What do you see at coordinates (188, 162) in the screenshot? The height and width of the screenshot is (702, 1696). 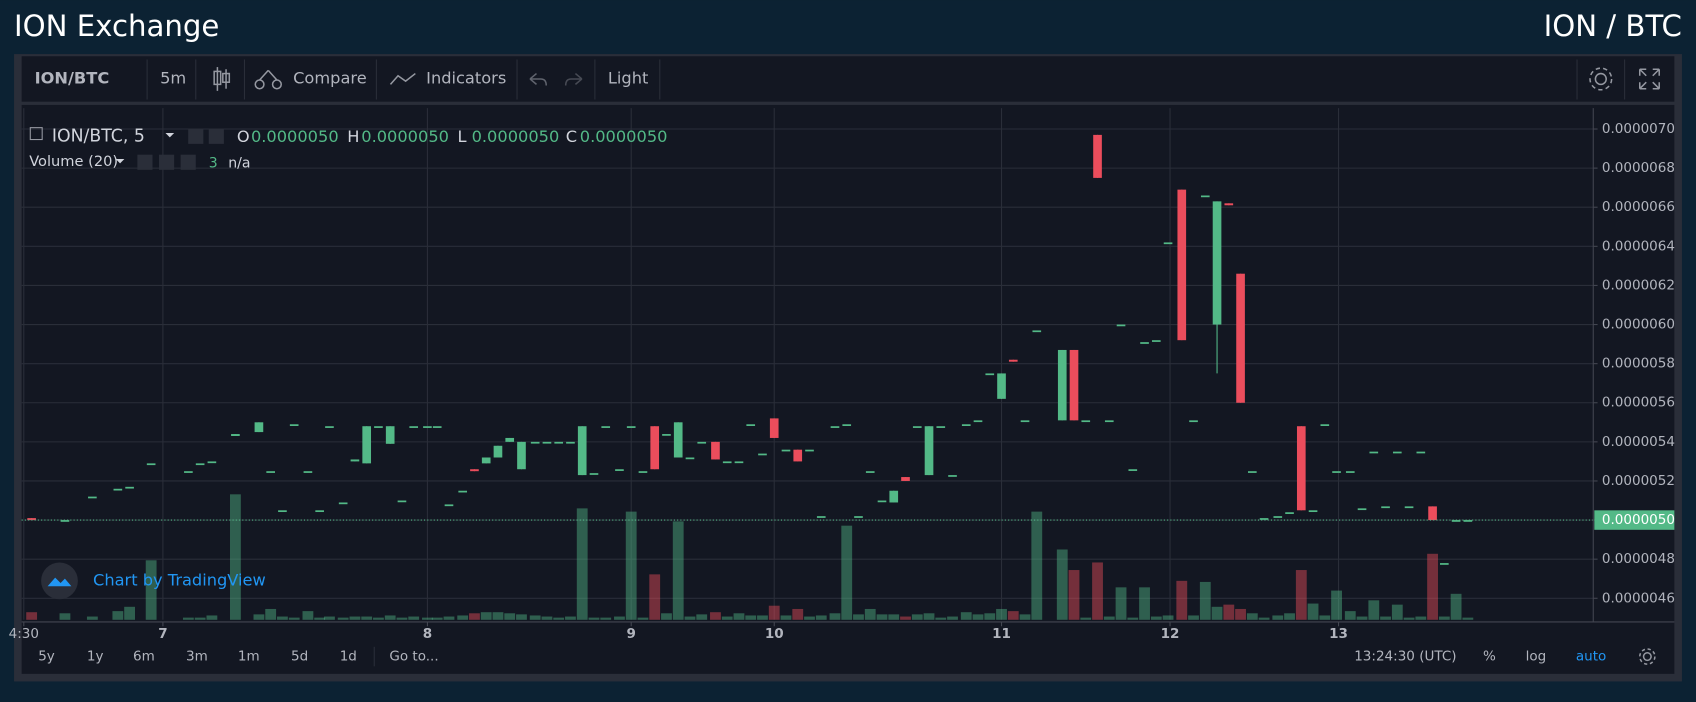 I see `volume-remove` at bounding box center [188, 162].